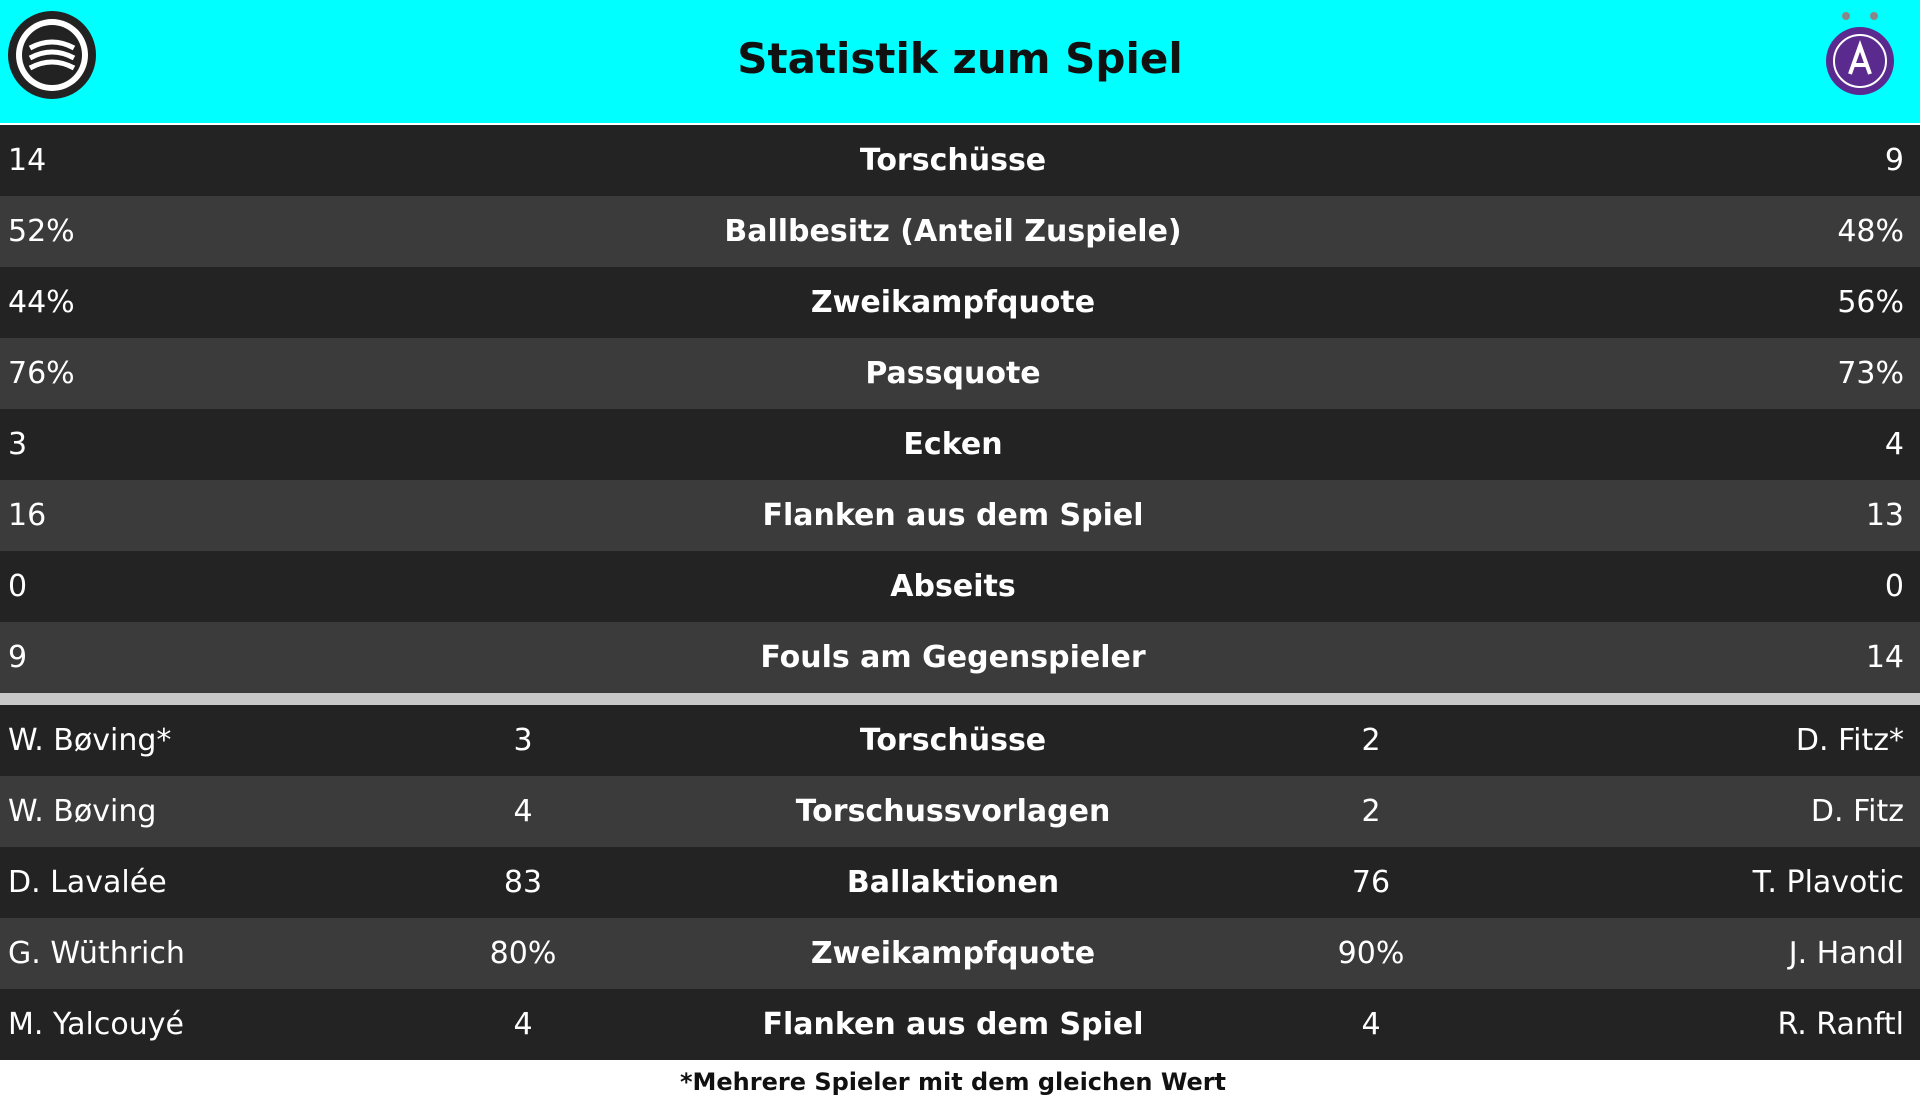 The image size is (1920, 1109). What do you see at coordinates (953, 657) in the screenshot?
I see `stat-label: Fouls am Gegenspieler` at bounding box center [953, 657].